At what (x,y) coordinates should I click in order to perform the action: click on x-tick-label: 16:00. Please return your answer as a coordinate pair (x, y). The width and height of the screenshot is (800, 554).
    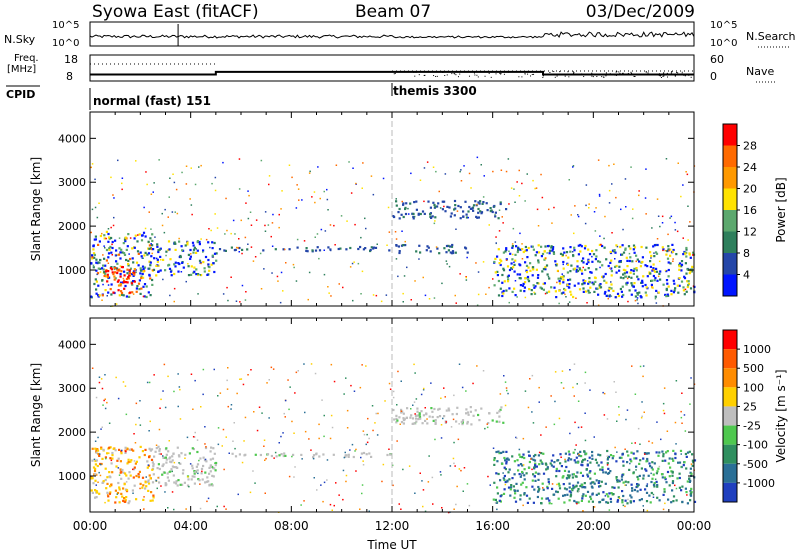
    Looking at the image, I should click on (492, 526).